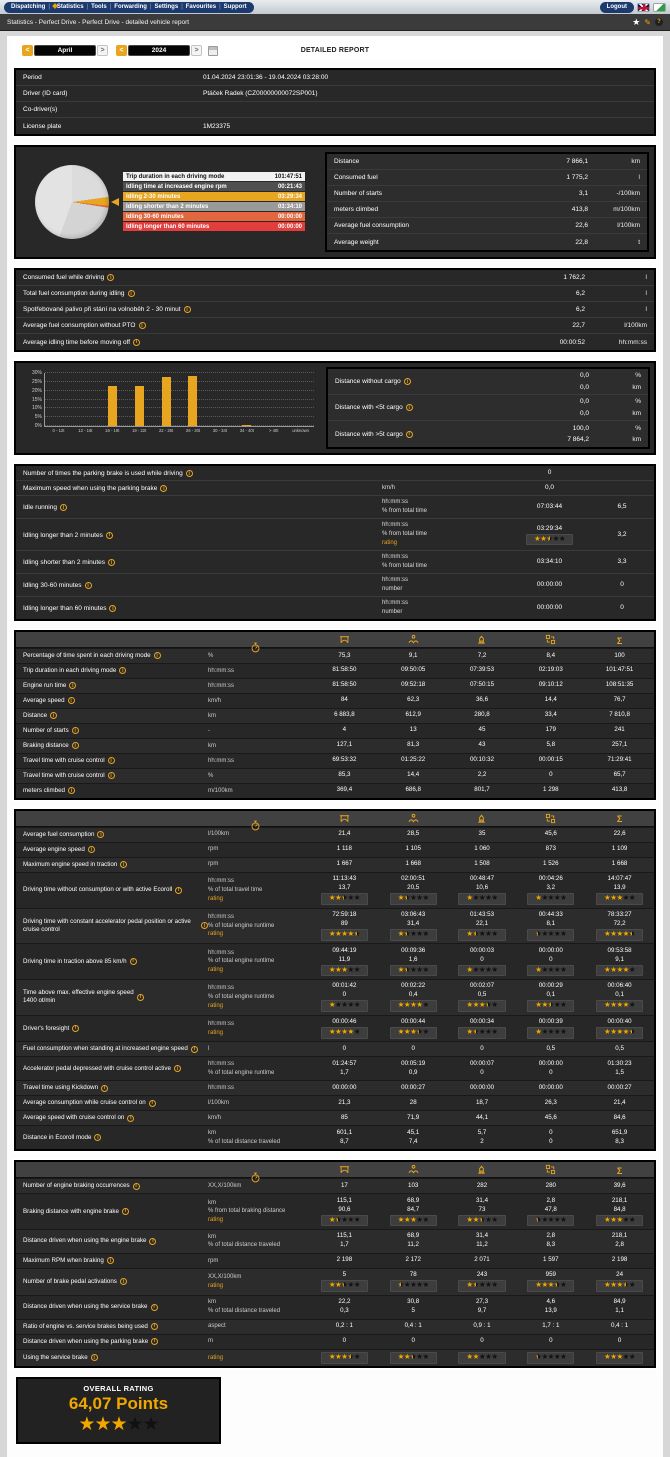 This screenshot has height=1457, width=670. Describe the element at coordinates (482, 685) in the screenshot. I see `cell-line: 07:50:15` at that location.